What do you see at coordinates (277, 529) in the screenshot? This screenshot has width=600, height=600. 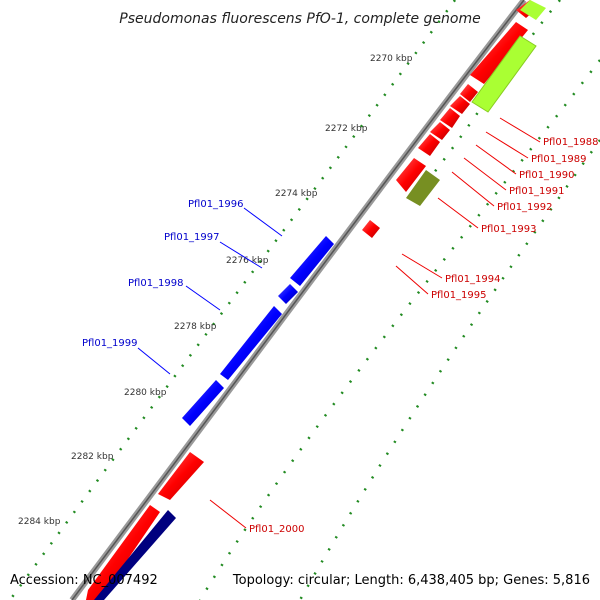 I see `gene-label-pfl01-2000: Pfl01_2000` at bounding box center [277, 529].